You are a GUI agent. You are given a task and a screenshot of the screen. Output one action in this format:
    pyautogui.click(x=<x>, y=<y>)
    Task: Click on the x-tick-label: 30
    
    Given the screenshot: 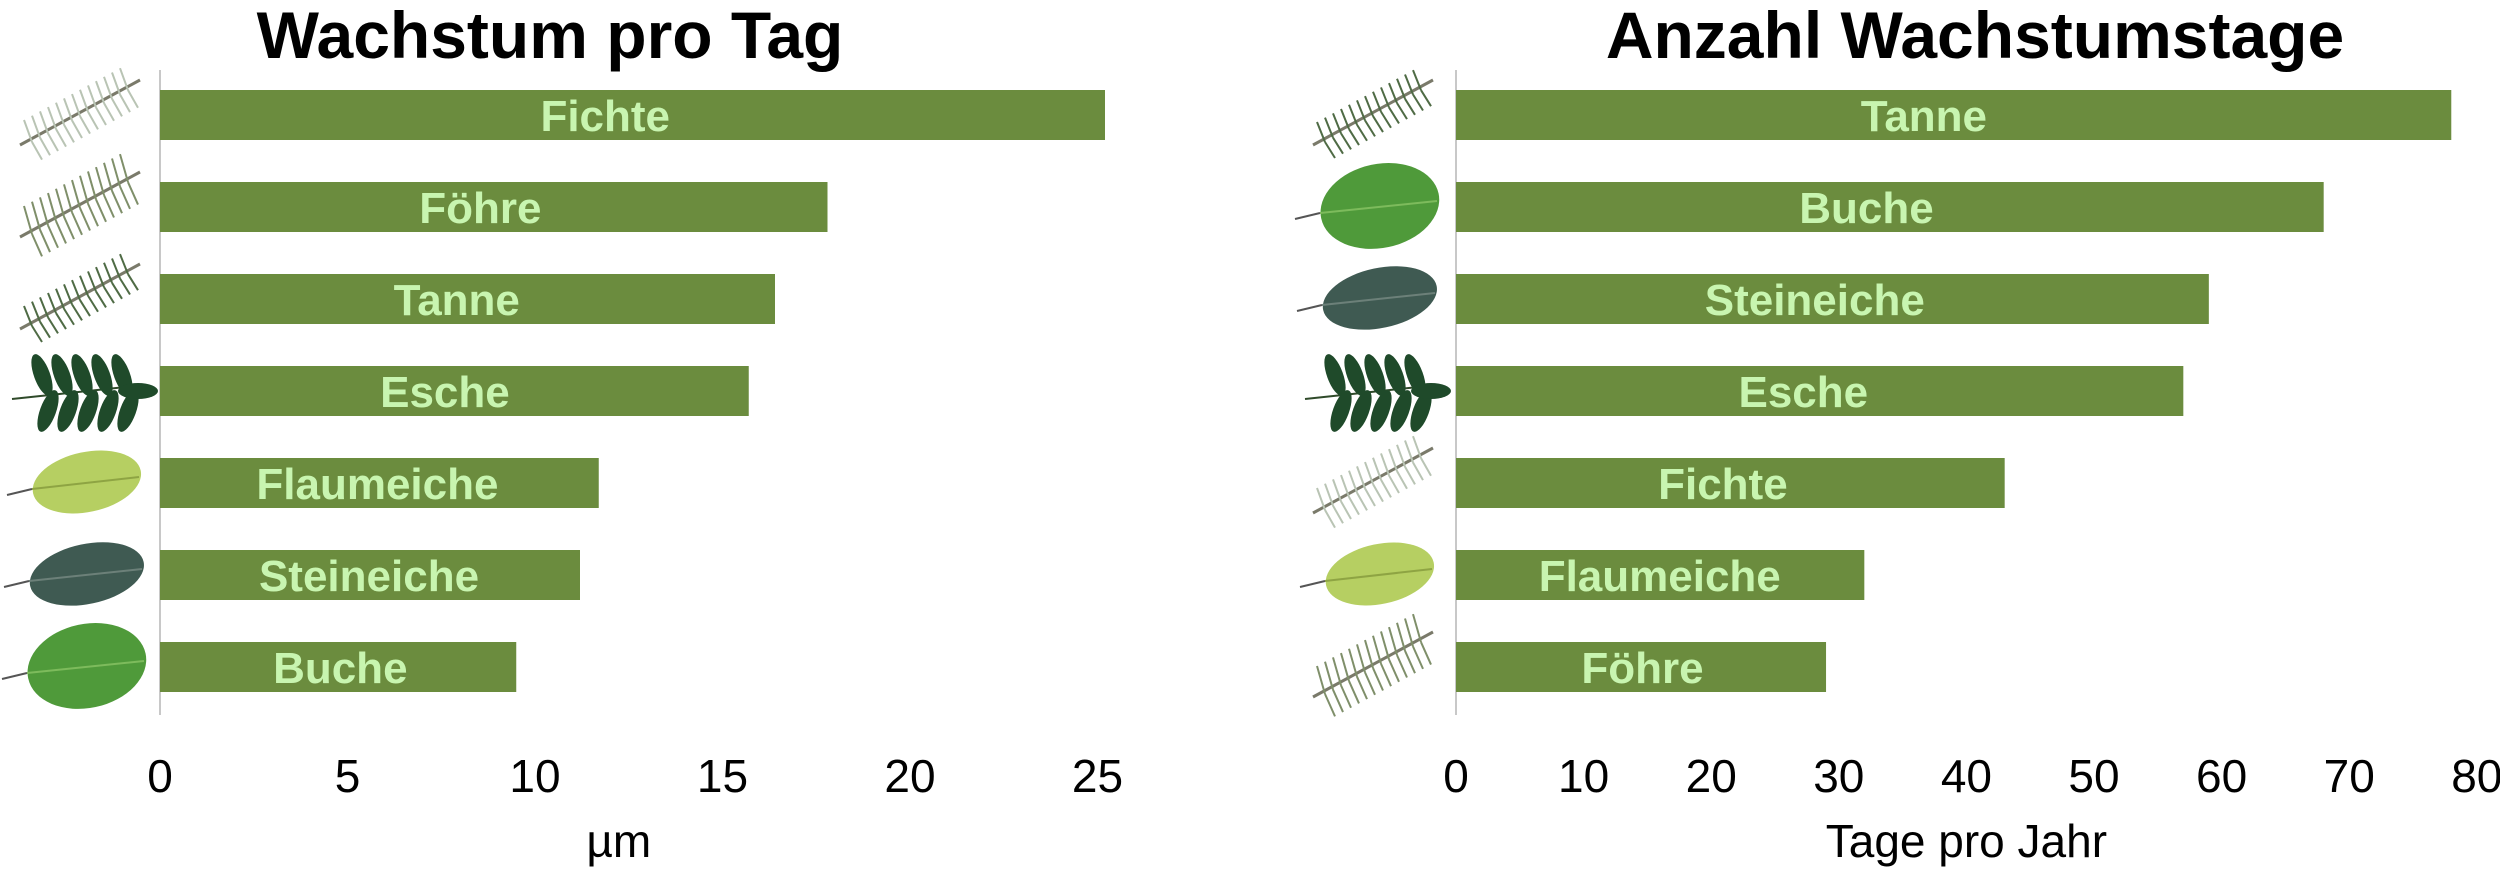 What is the action you would take?
    pyautogui.click(x=1838, y=776)
    